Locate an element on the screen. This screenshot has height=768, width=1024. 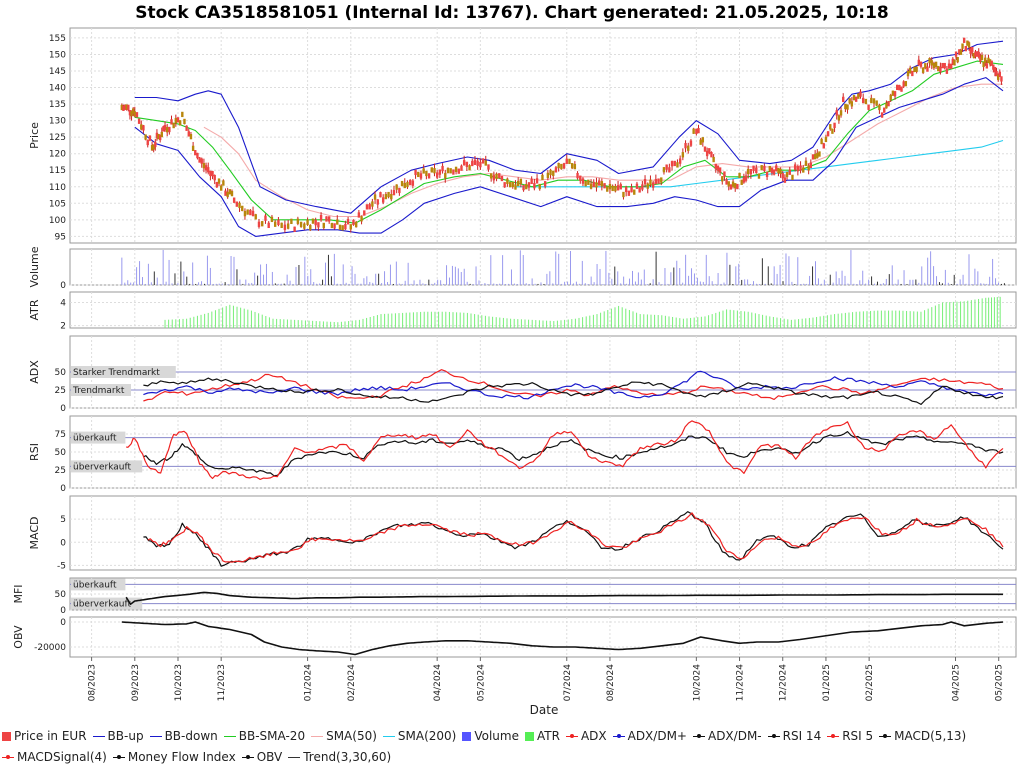
panel-frame is located at coordinates (543, 310).